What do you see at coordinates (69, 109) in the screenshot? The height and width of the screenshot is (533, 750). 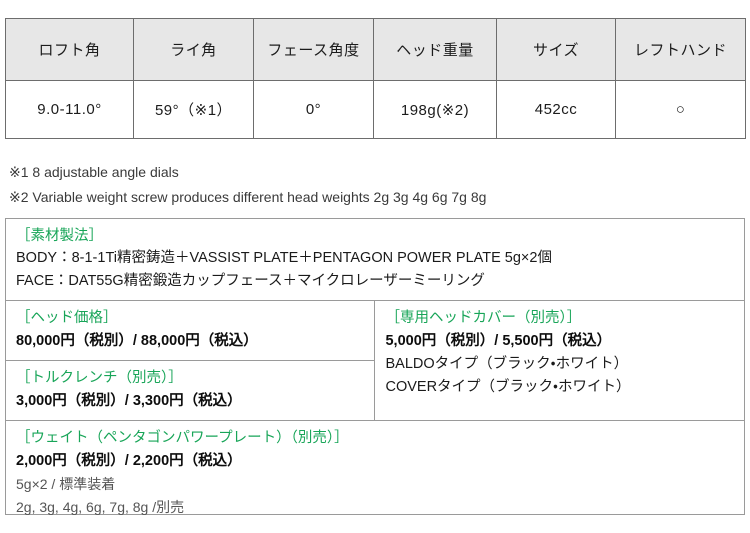 I see `value-loft-angle: 9.0-11.0°` at bounding box center [69, 109].